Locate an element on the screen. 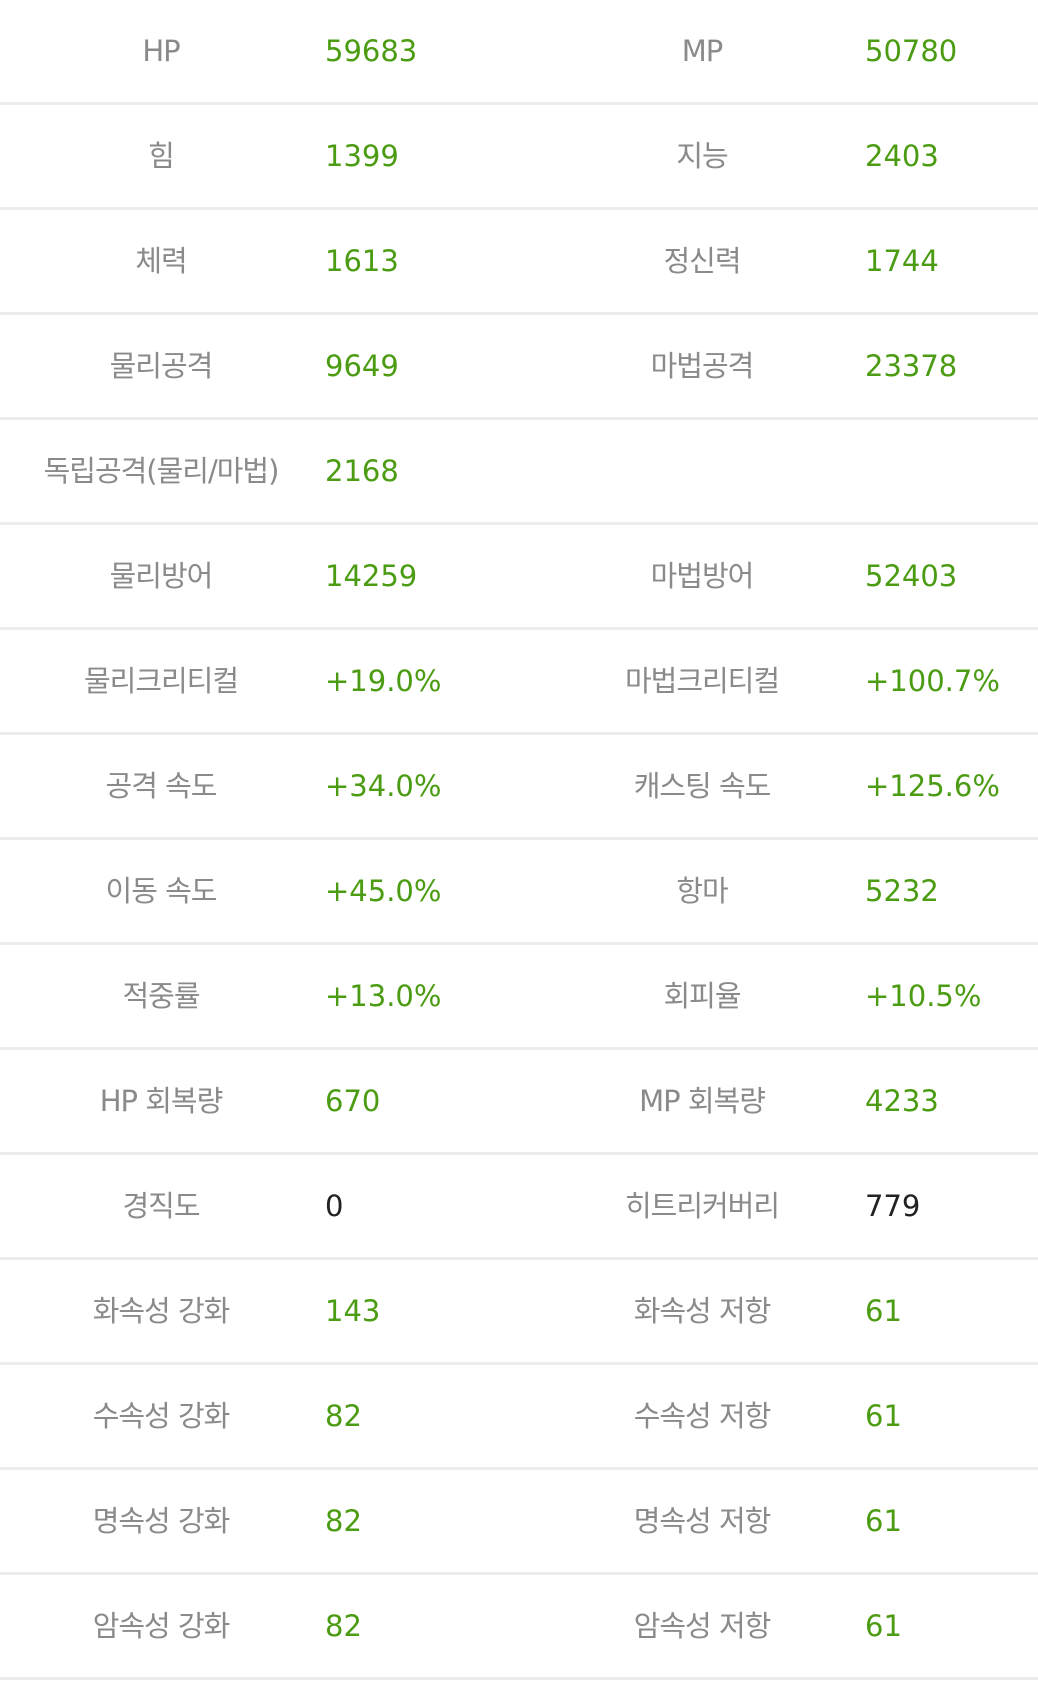  stat-label: 체력 is located at coordinates (161, 261).